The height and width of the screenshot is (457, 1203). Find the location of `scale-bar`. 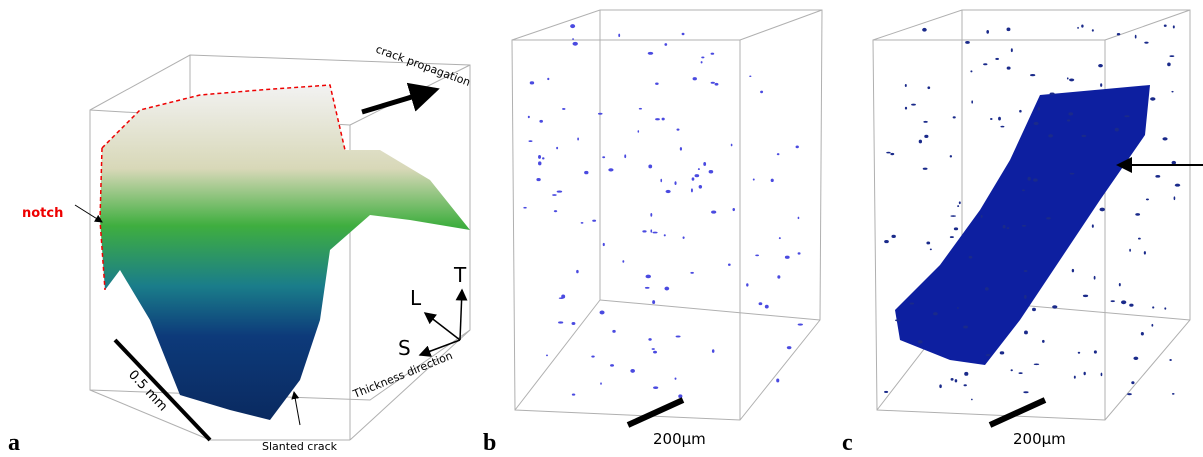

scale-bar is located at coordinates (162, 390).